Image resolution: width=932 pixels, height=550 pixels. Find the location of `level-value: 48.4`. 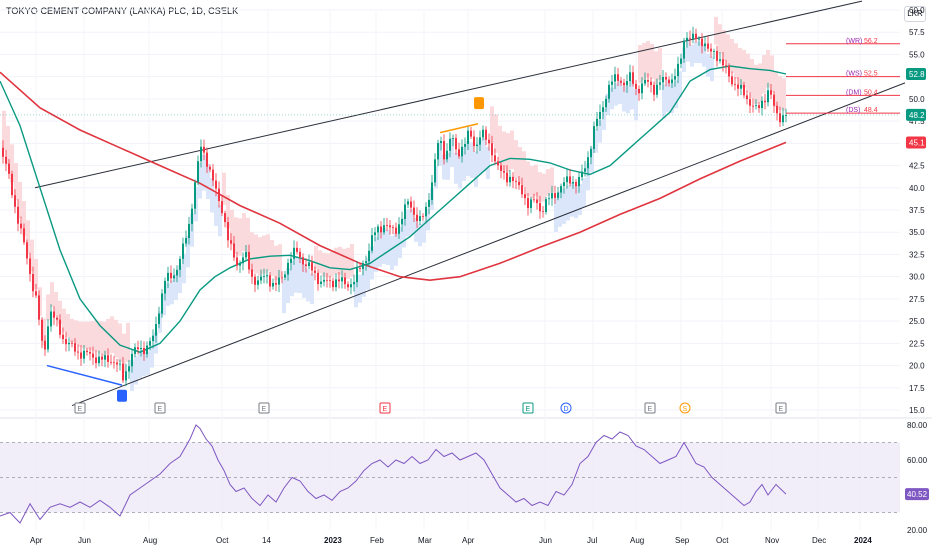

level-value: 48.4 is located at coordinates (871, 110).